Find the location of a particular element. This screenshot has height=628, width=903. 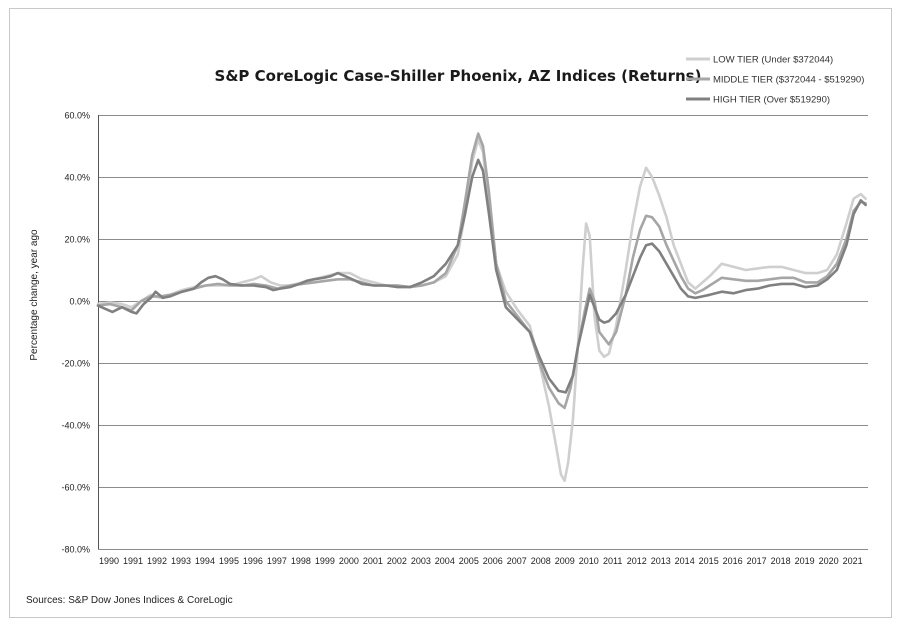

x-tick-label: 2020 is located at coordinates (829, 561).